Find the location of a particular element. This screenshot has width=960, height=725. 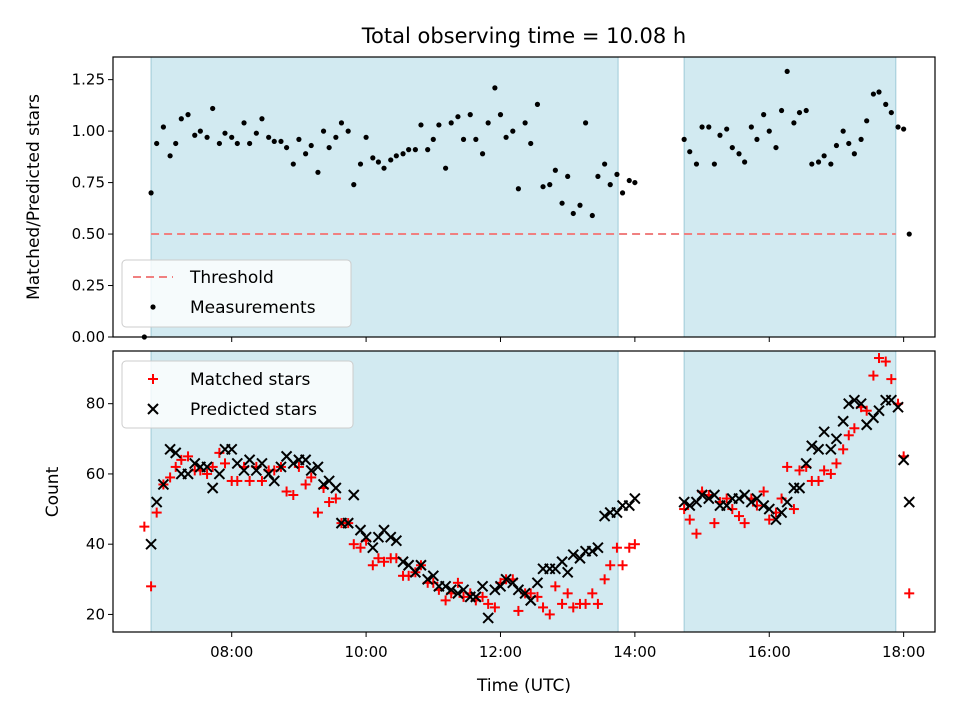

top-legend: Threshold Measurements is located at coordinates (236, 293).